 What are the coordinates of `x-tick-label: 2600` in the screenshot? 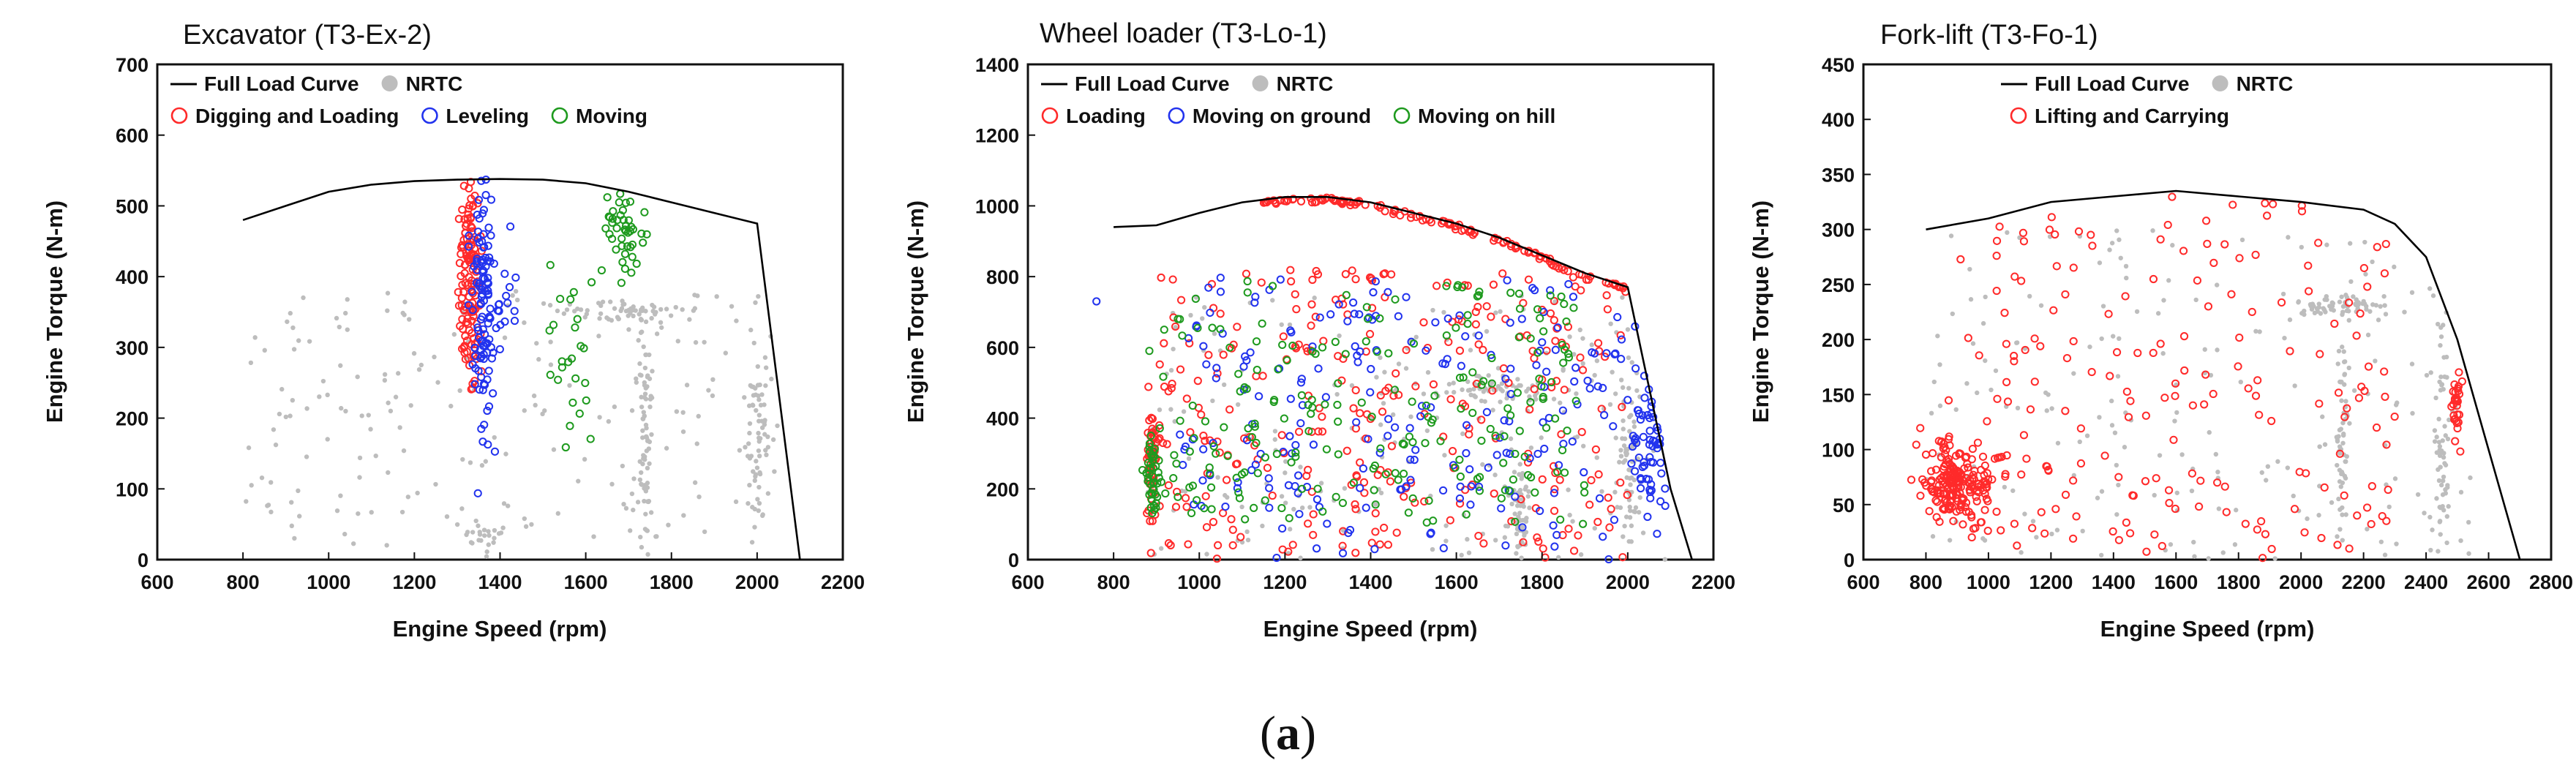 It's located at (2489, 582).